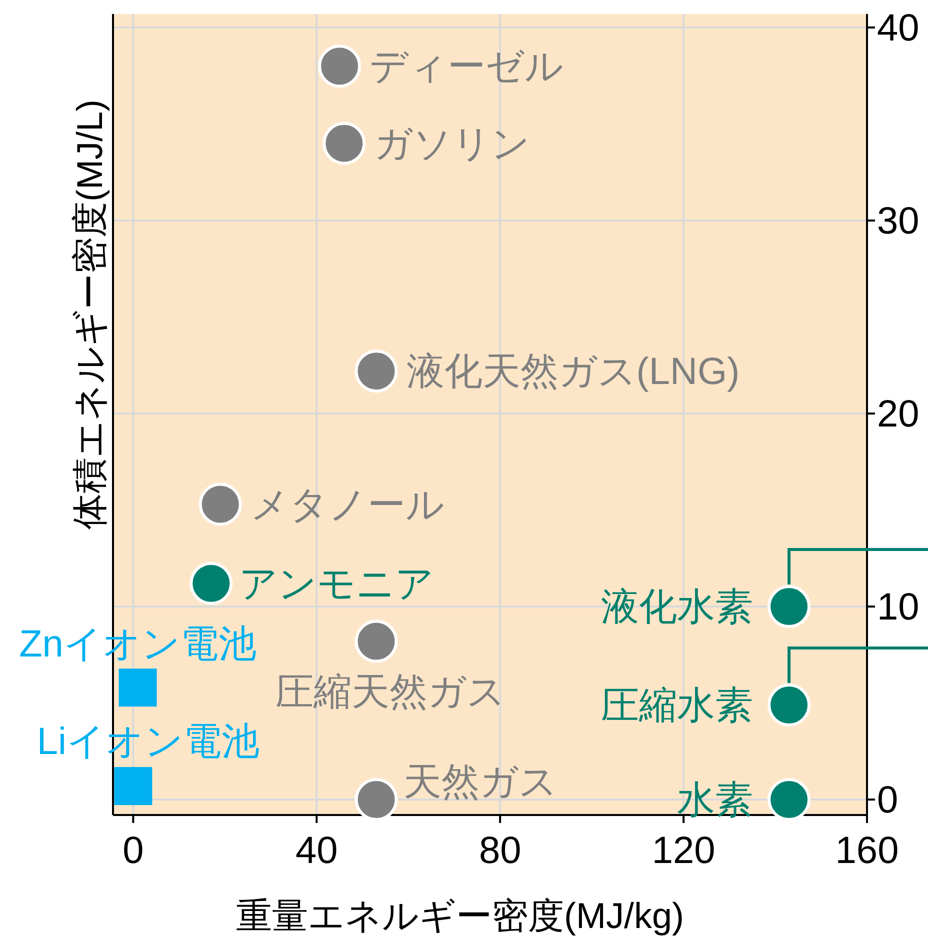  Describe the element at coordinates (480, 783) in the screenshot. I see `annotation: 天然ガス` at that location.